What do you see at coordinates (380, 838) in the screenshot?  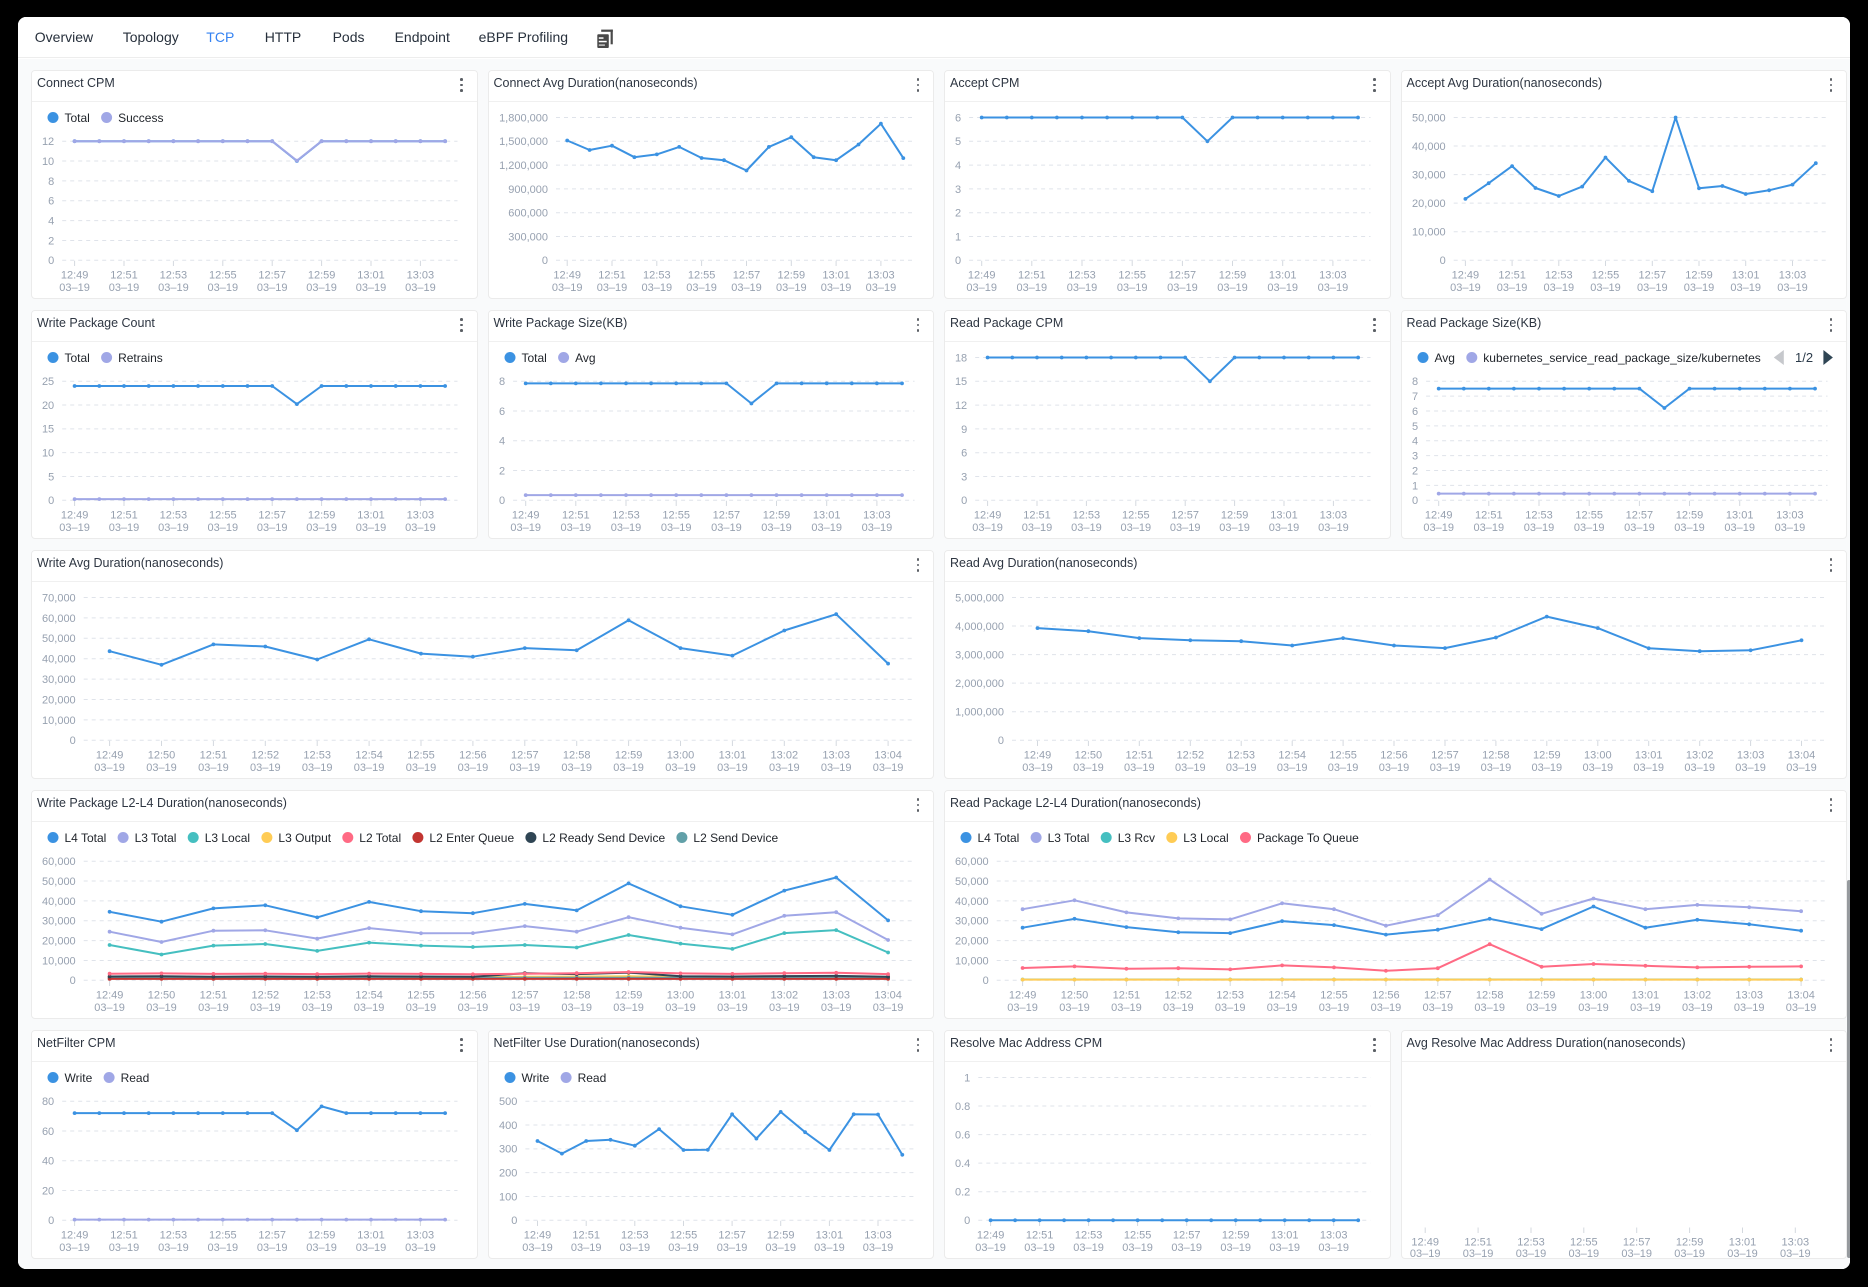 I see `svg-text: L2 Total` at bounding box center [380, 838].